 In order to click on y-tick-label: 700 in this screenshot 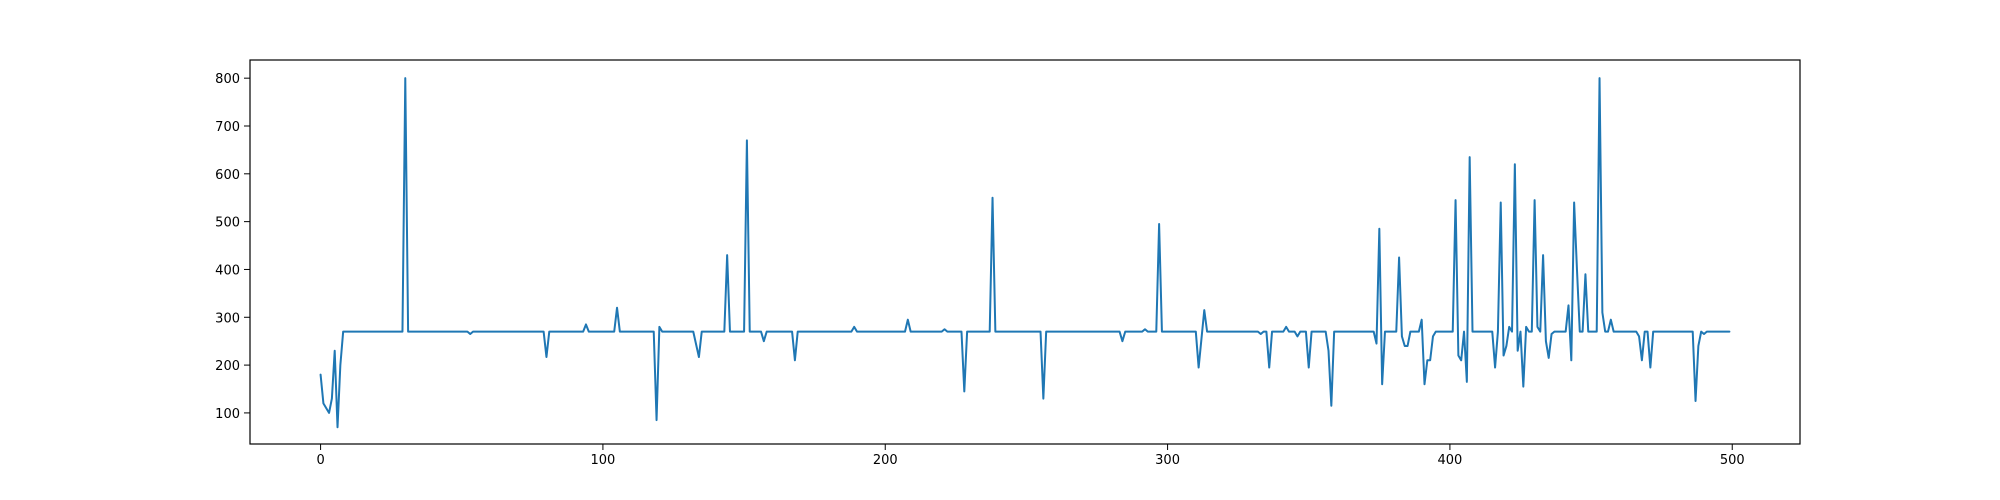, I will do `click(227, 127)`.